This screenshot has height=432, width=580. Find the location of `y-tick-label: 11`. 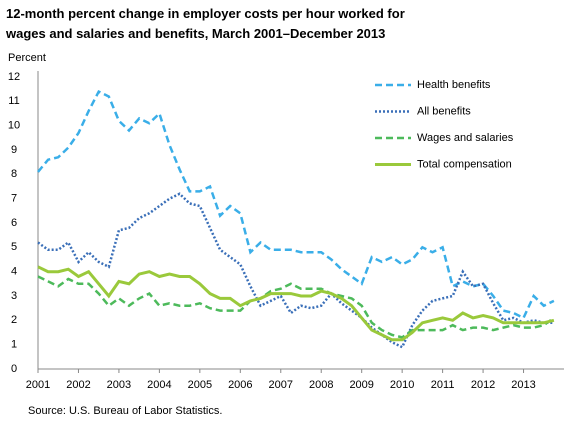

y-tick-label: 11 is located at coordinates (13, 101).